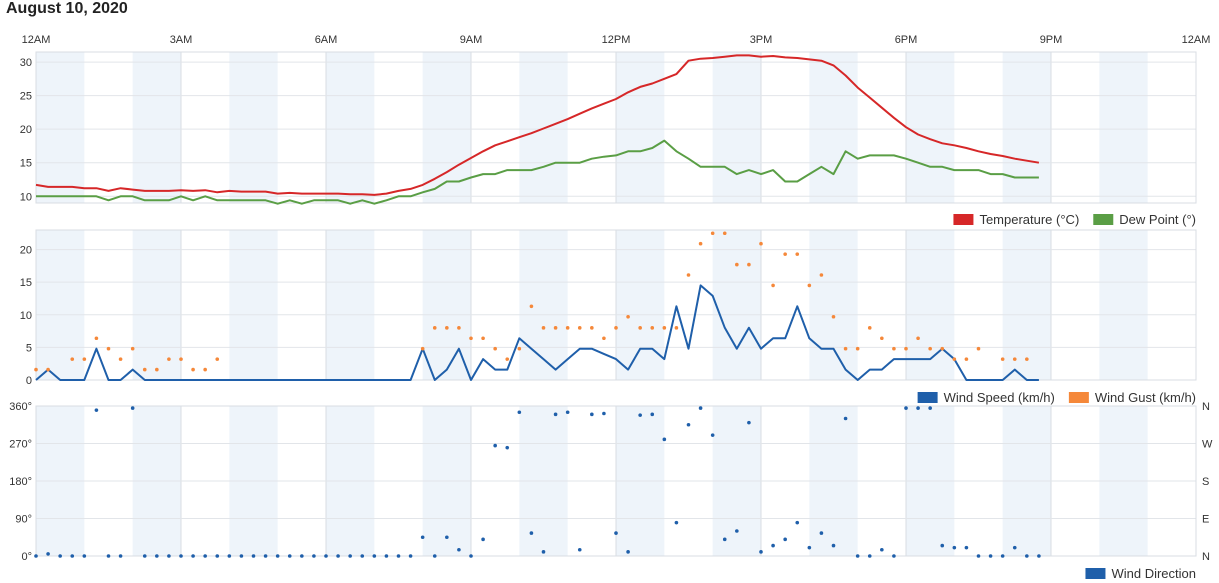 The width and height of the screenshot is (1219, 583). Describe the element at coordinates (20, 445) in the screenshot. I see `y-tick-label: 270°` at that location.